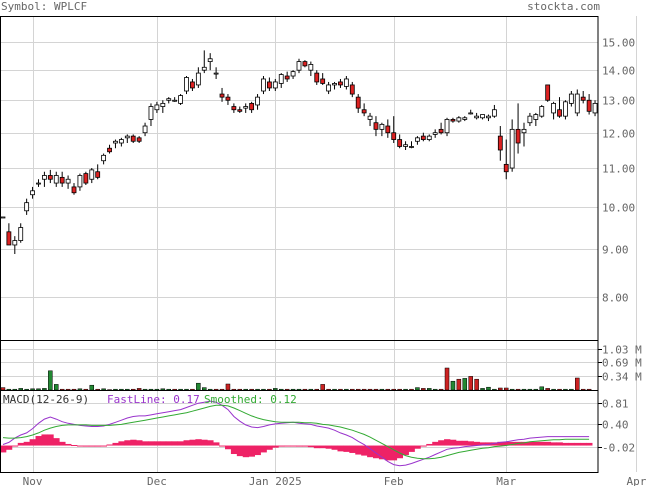 This screenshot has height=486, width=655. I want to click on price-tick-label: 8.00, so click(615, 298).